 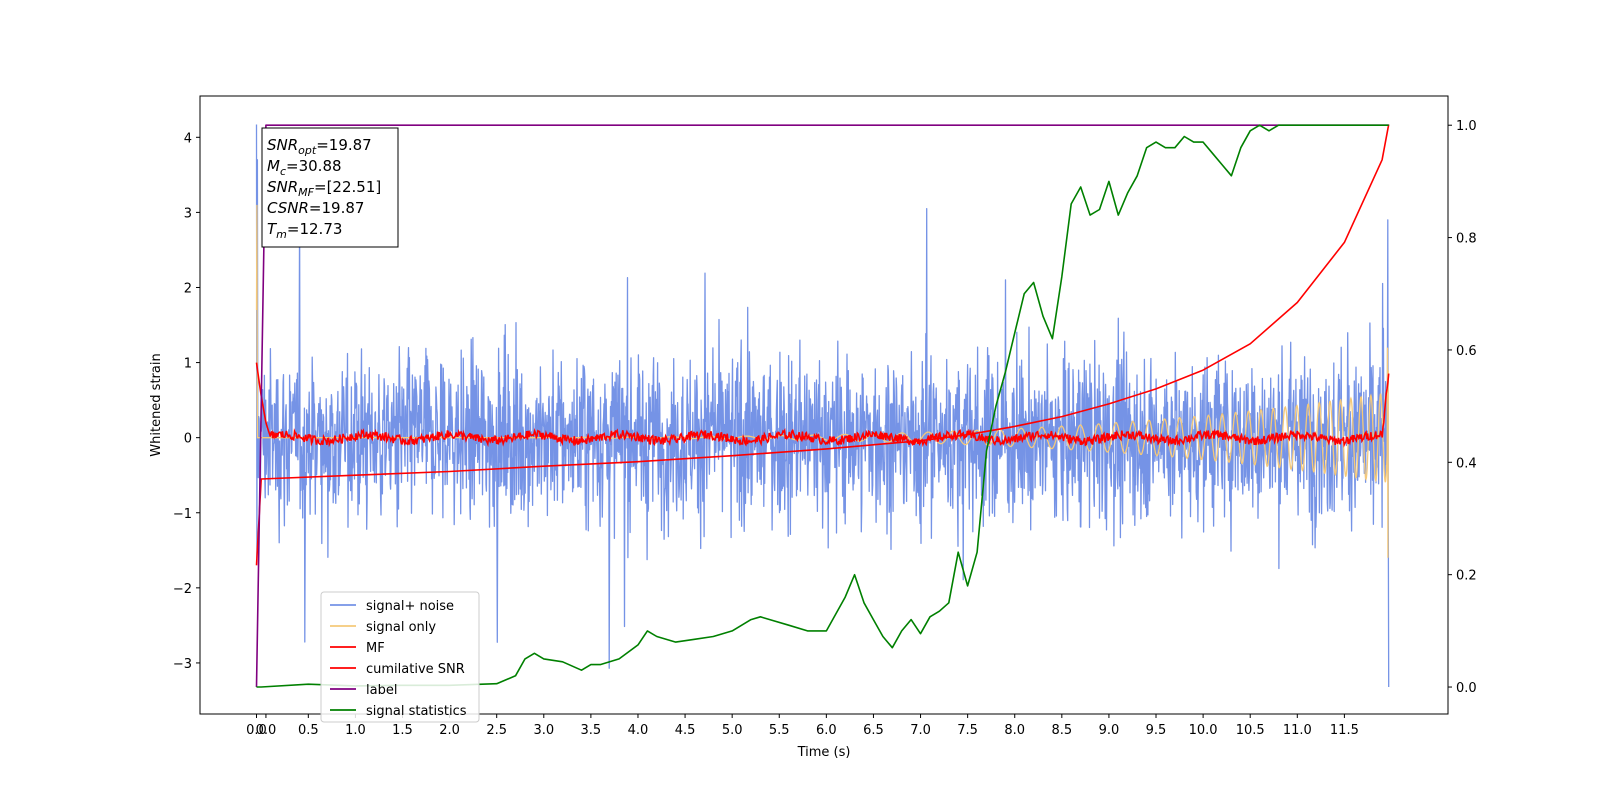 I want to click on x-tick-label: 2.0, so click(x=449, y=730).